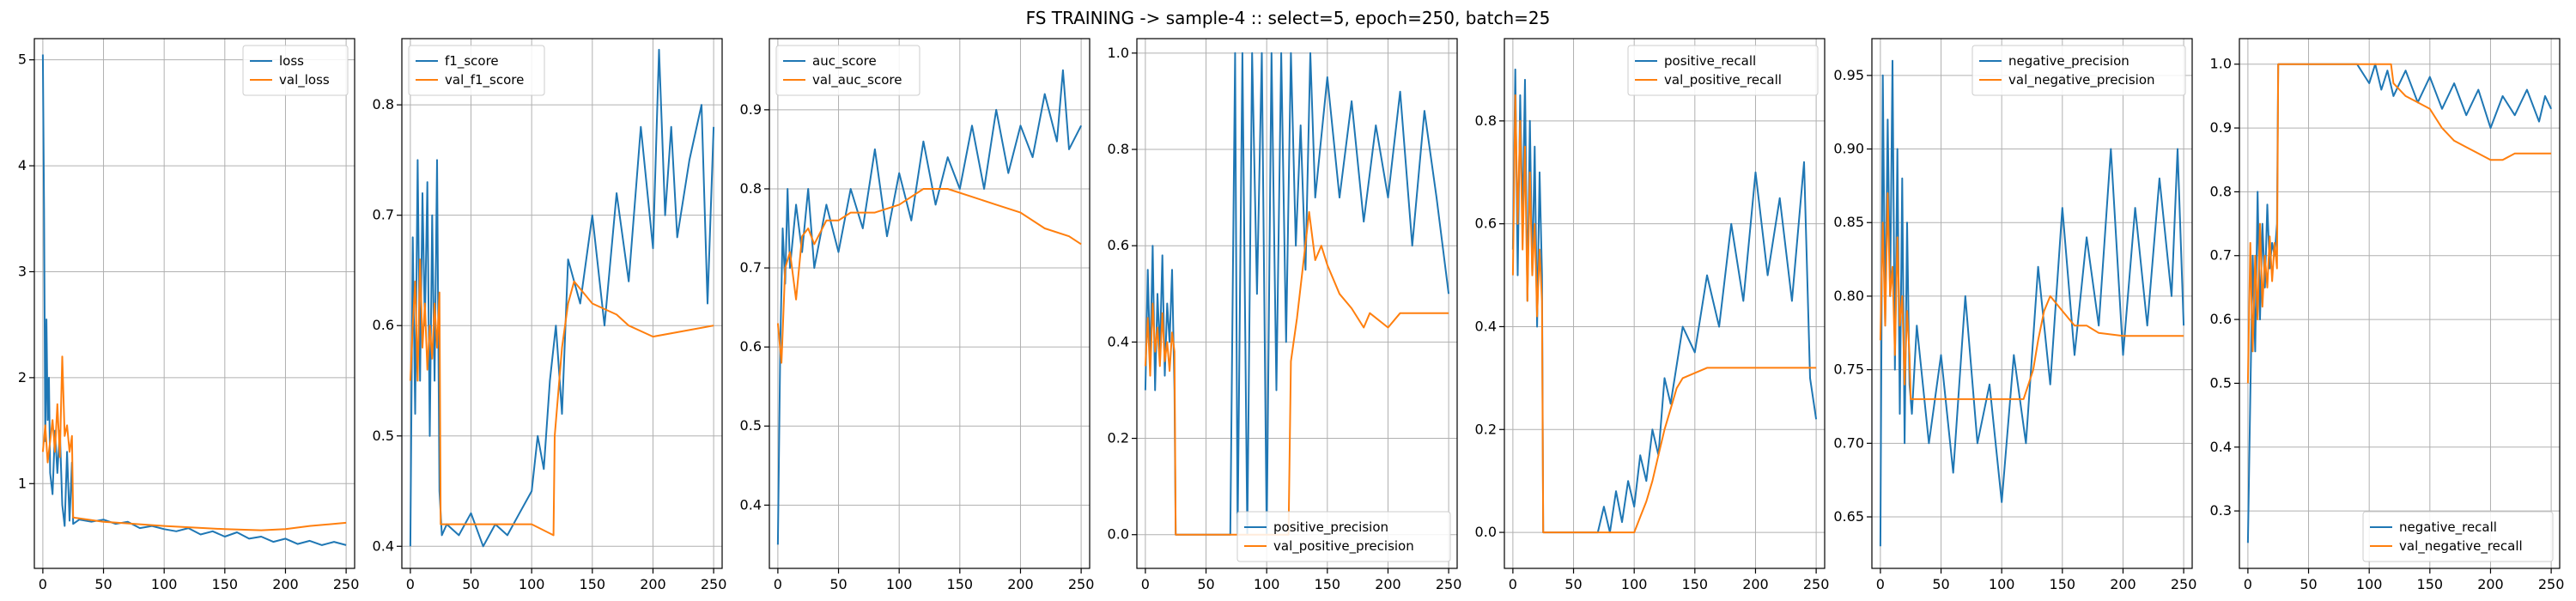  I want to click on series-line-f1-score, so click(562, 298).